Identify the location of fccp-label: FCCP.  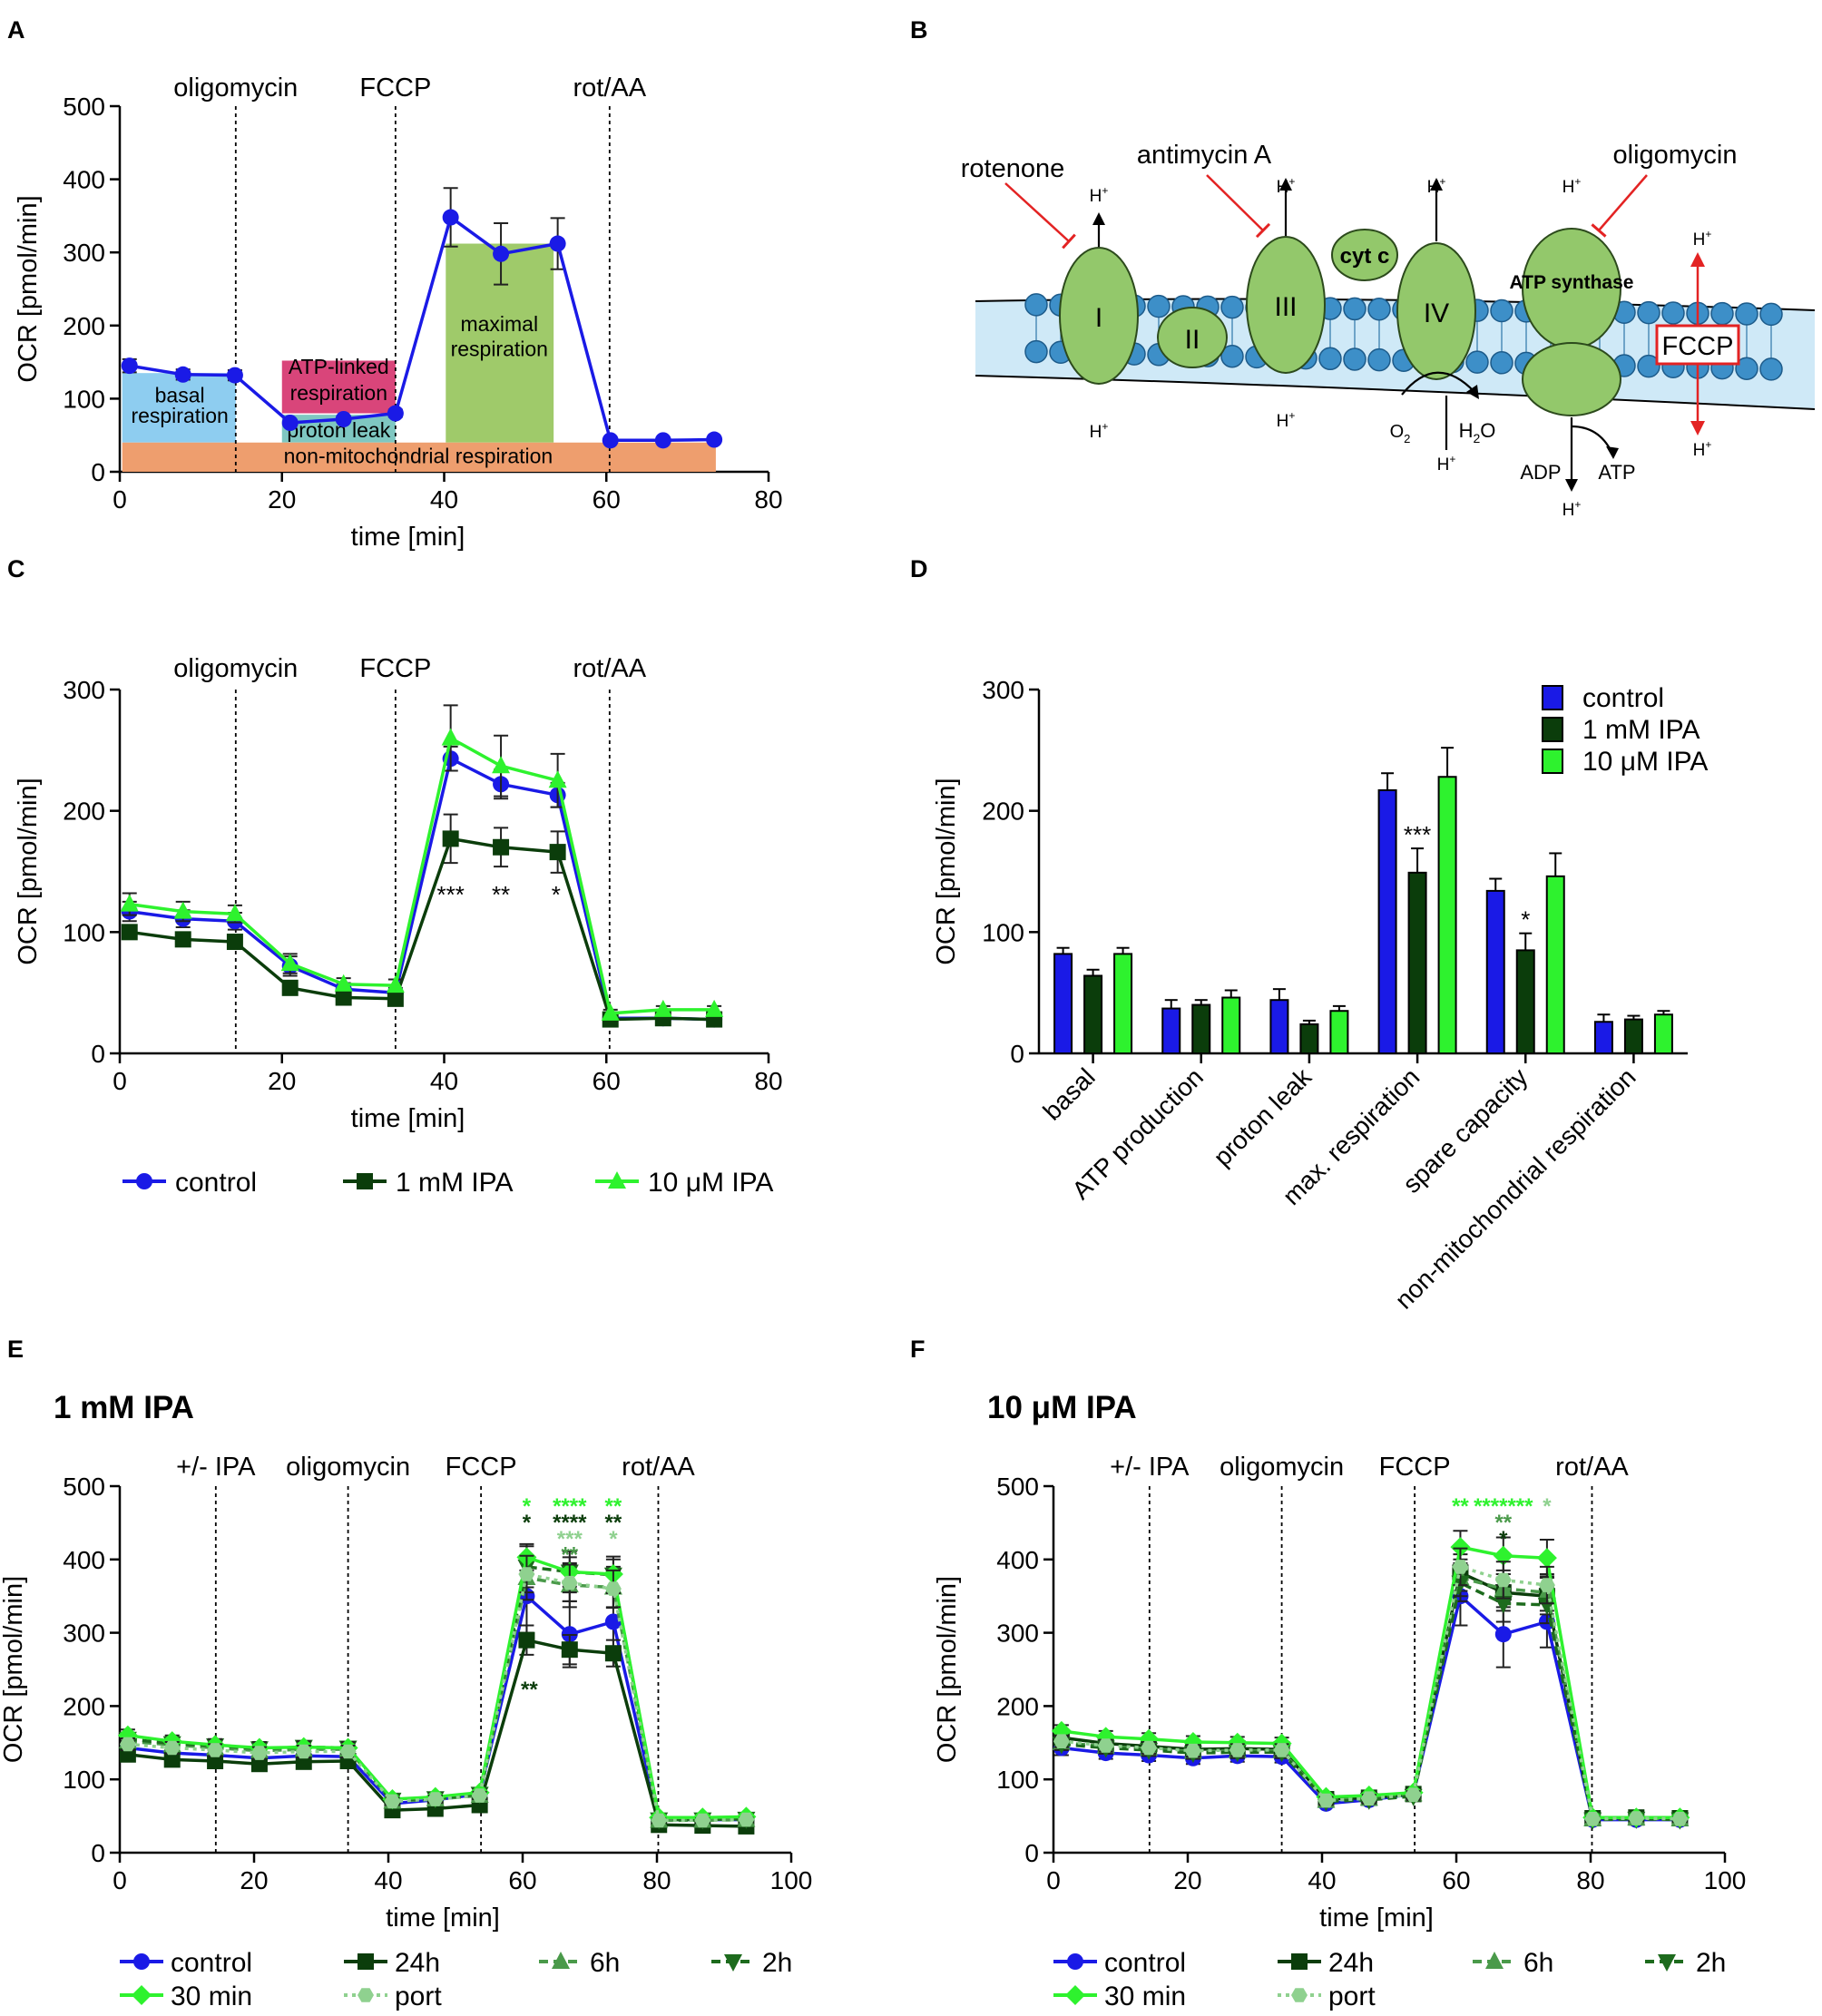
(1698, 346).